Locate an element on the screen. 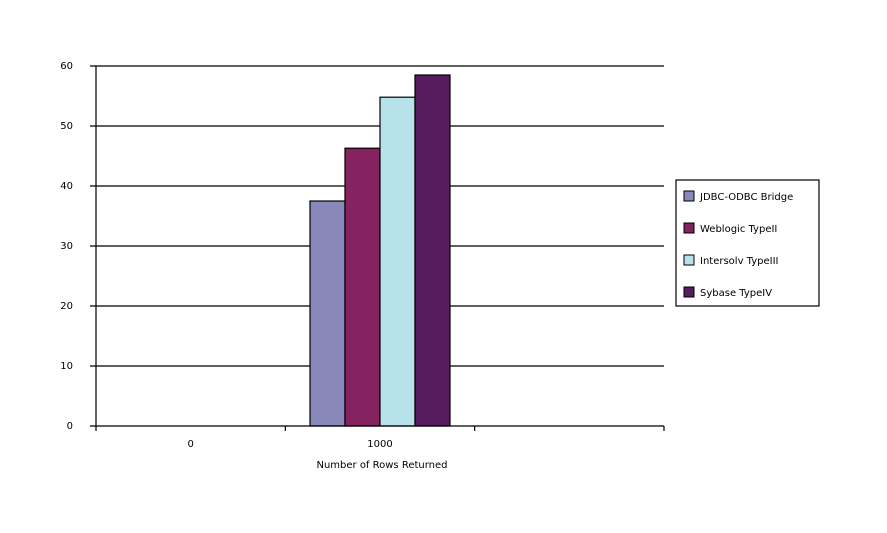  bar-jdbc-odbc-bridge is located at coordinates (327, 313).